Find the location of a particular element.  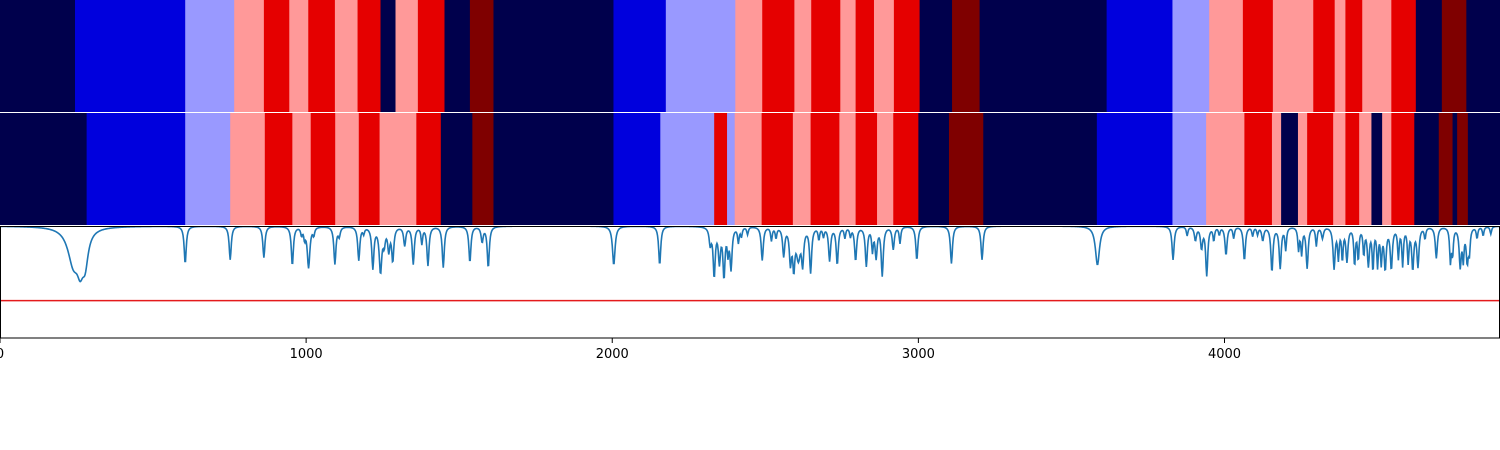

x-tick-label: 4000 is located at coordinates (1224, 354).